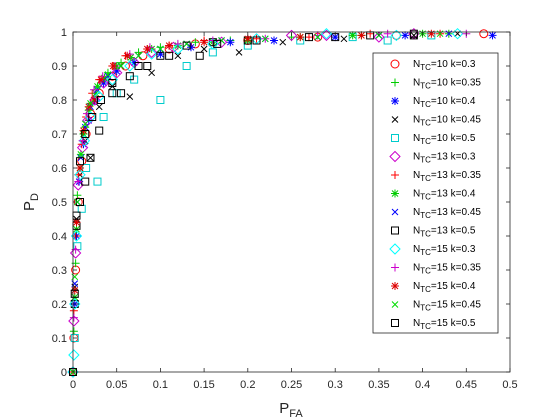 The image size is (560, 420). Describe the element at coordinates (35, 197) in the screenshot. I see `y-axis-label-sub: D` at that location.